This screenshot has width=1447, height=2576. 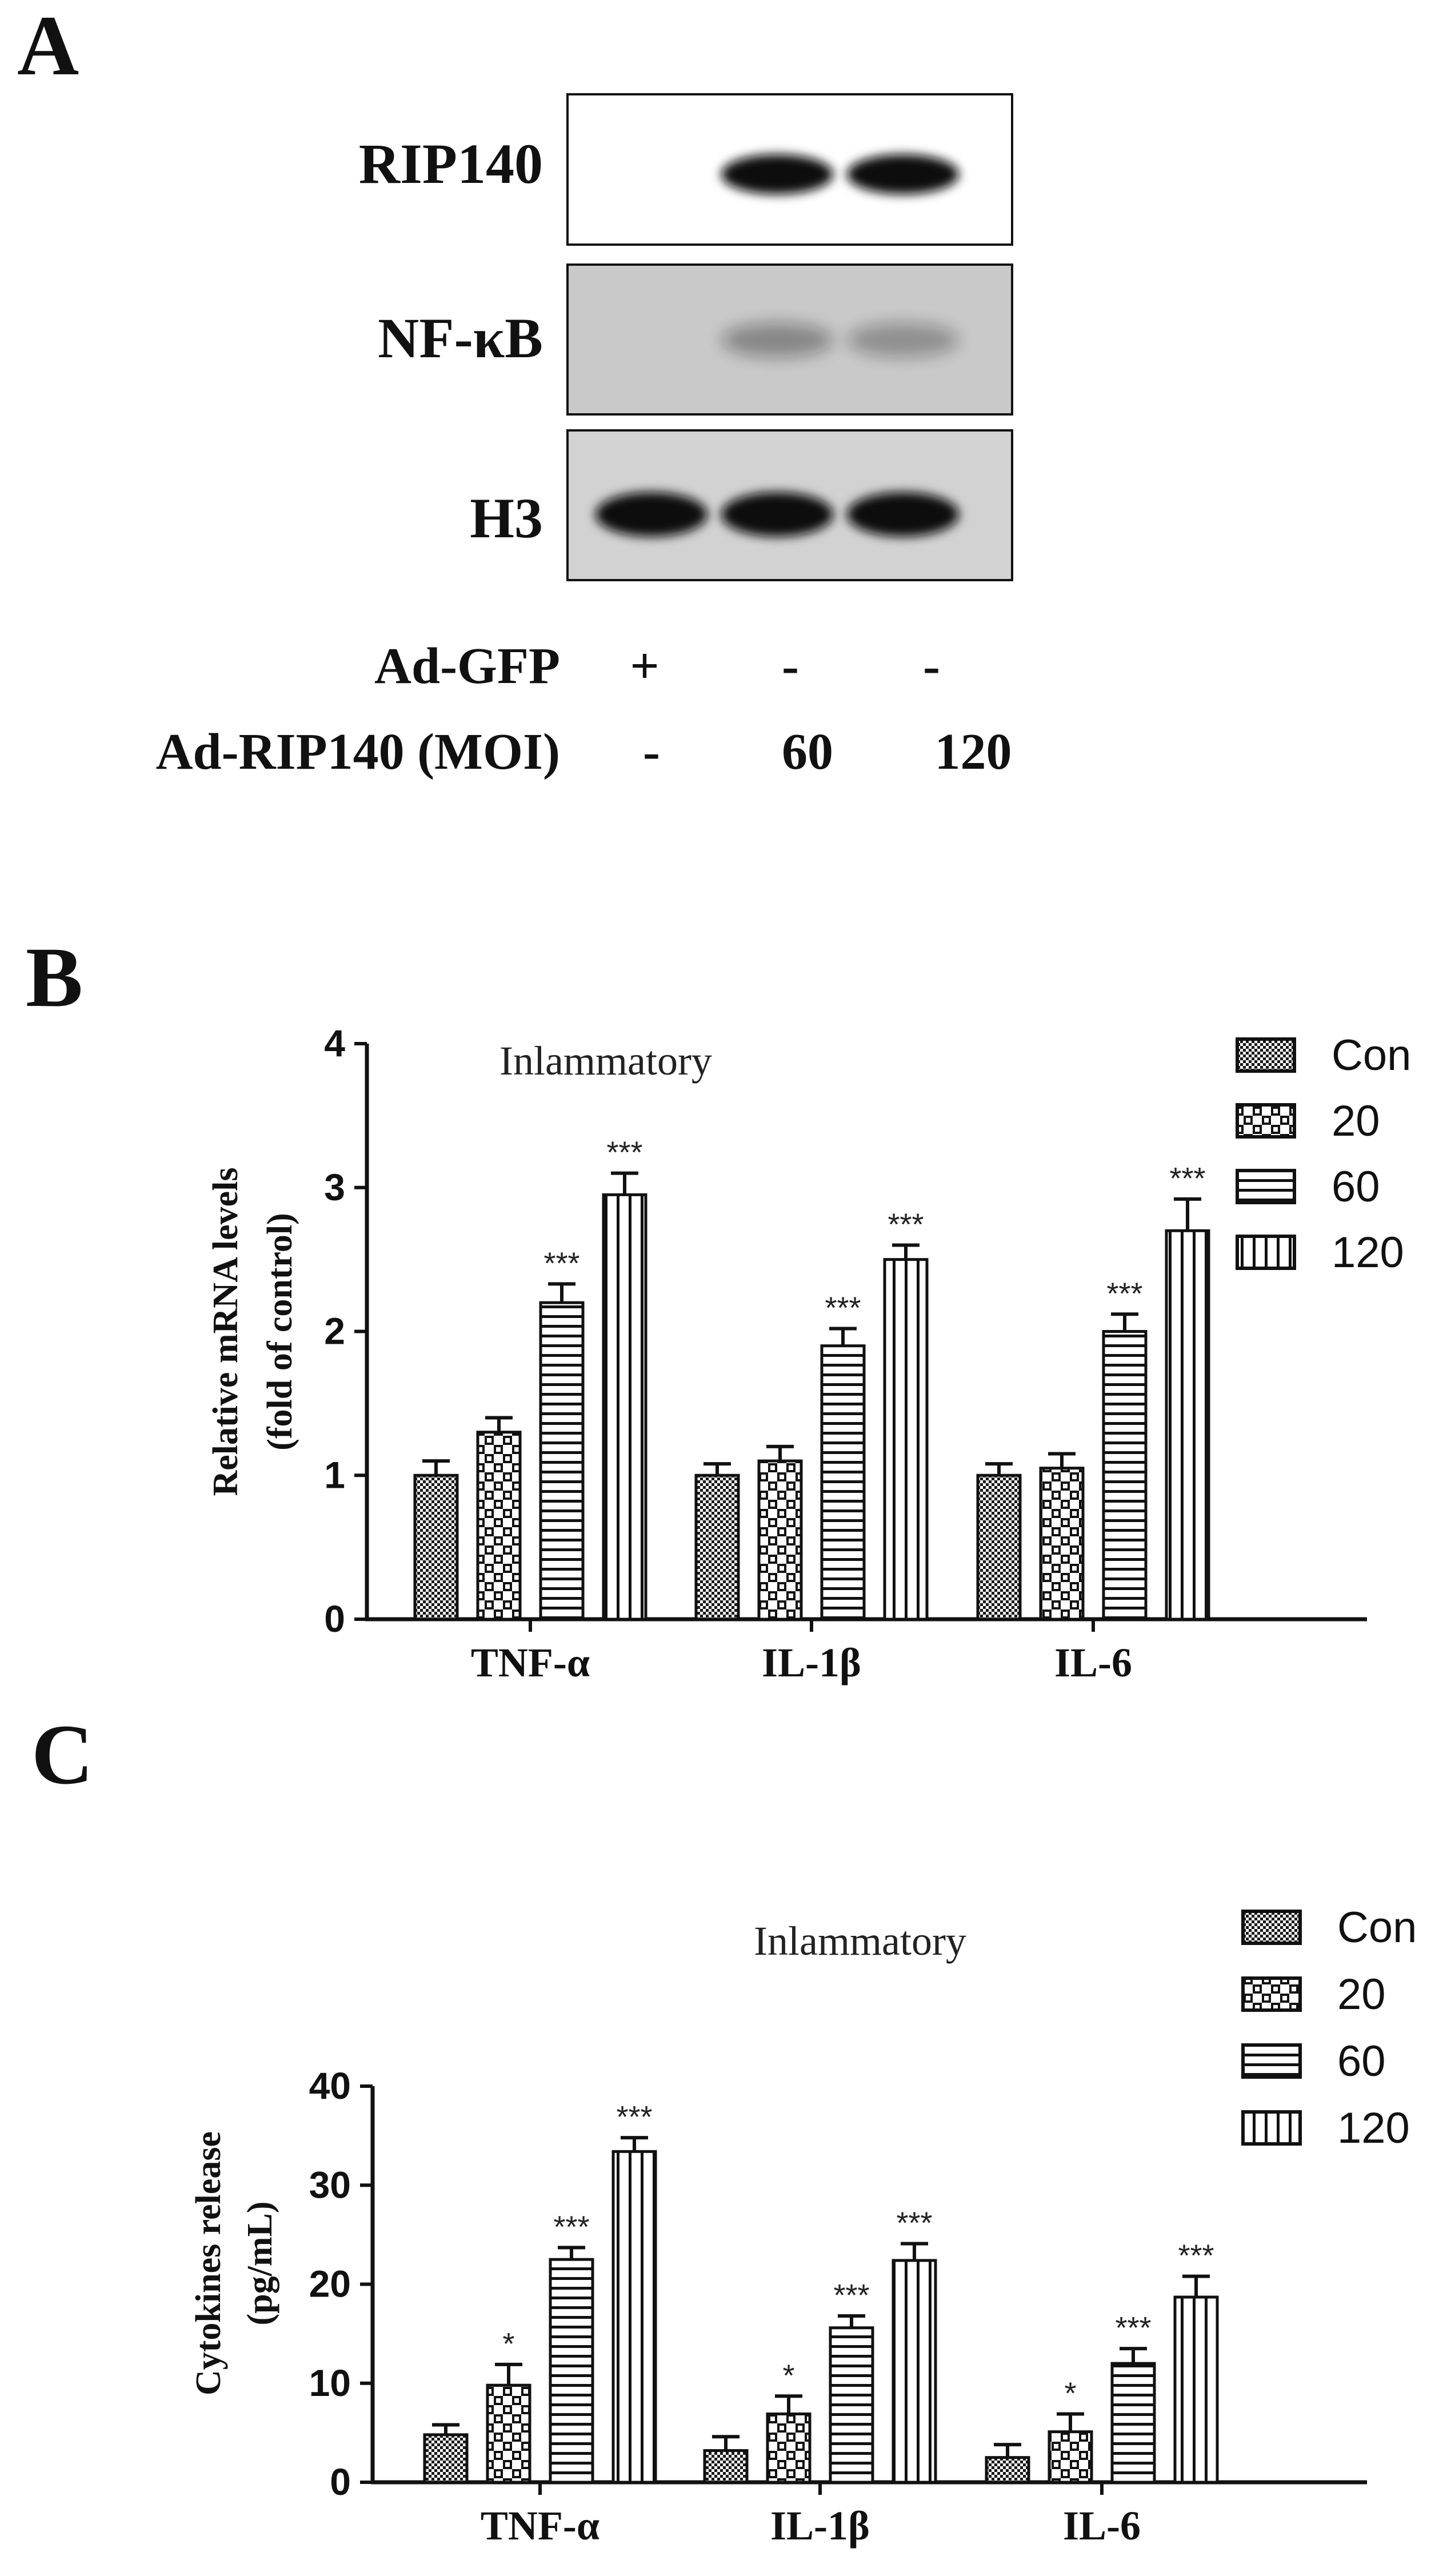 What do you see at coordinates (54, 977) in the screenshot?
I see `panel-b-letter: B` at bounding box center [54, 977].